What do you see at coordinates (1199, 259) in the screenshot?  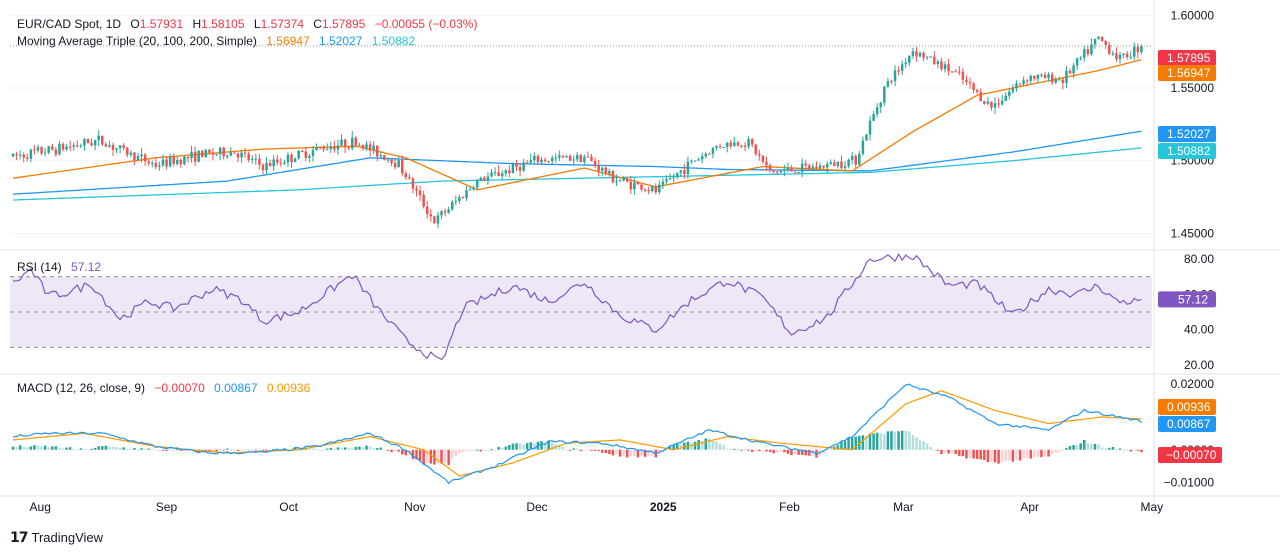 I see `rsi-tick-label: 80.00` at bounding box center [1199, 259].